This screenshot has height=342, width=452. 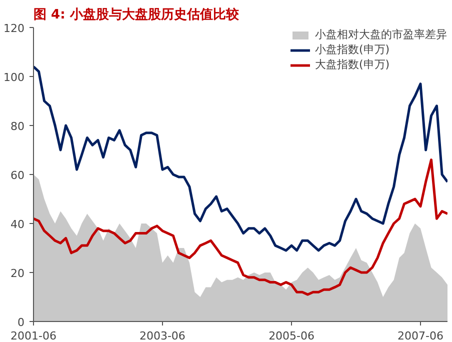 What do you see at coordinates (17, 175) in the screenshot?
I see `y-tick-label: 60` at bounding box center [17, 175].